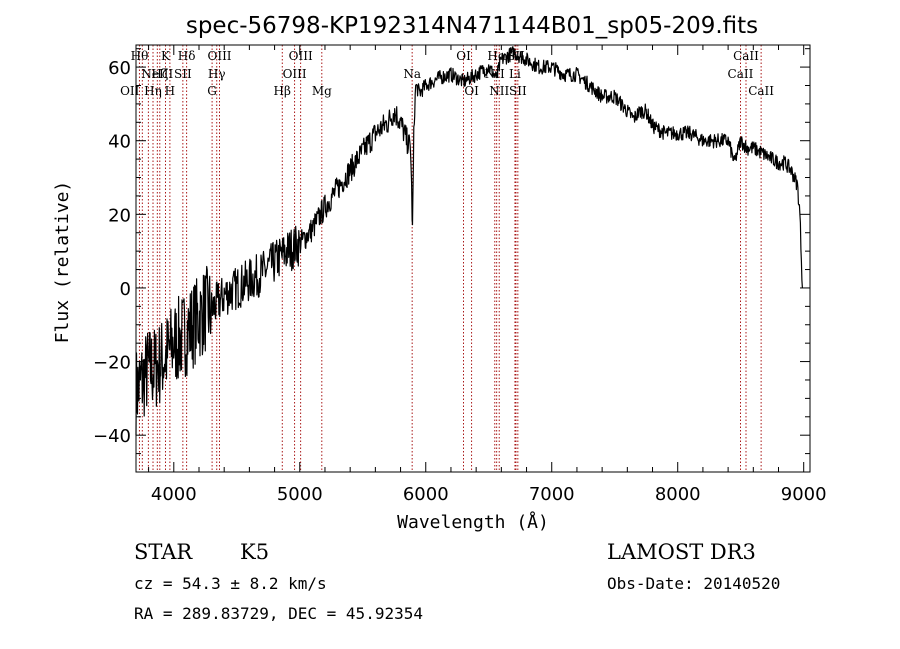 The image size is (900, 649). Describe the element at coordinates (125, 289) in the screenshot. I see `y-tick-label: 0` at that location.